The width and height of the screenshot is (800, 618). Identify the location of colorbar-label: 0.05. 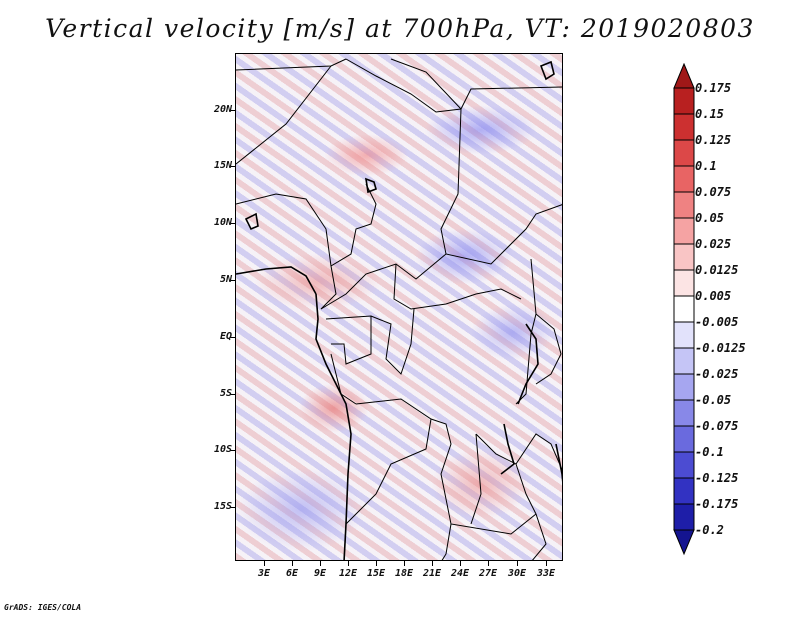
(709, 218).